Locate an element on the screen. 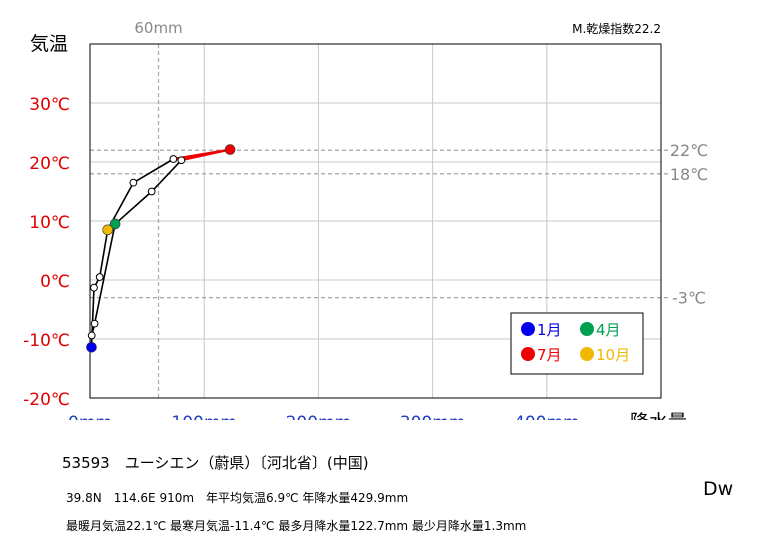 Image resolution: width=763 pixels, height=545 pixels. y-tick-label: 20℃ is located at coordinates (49, 164).